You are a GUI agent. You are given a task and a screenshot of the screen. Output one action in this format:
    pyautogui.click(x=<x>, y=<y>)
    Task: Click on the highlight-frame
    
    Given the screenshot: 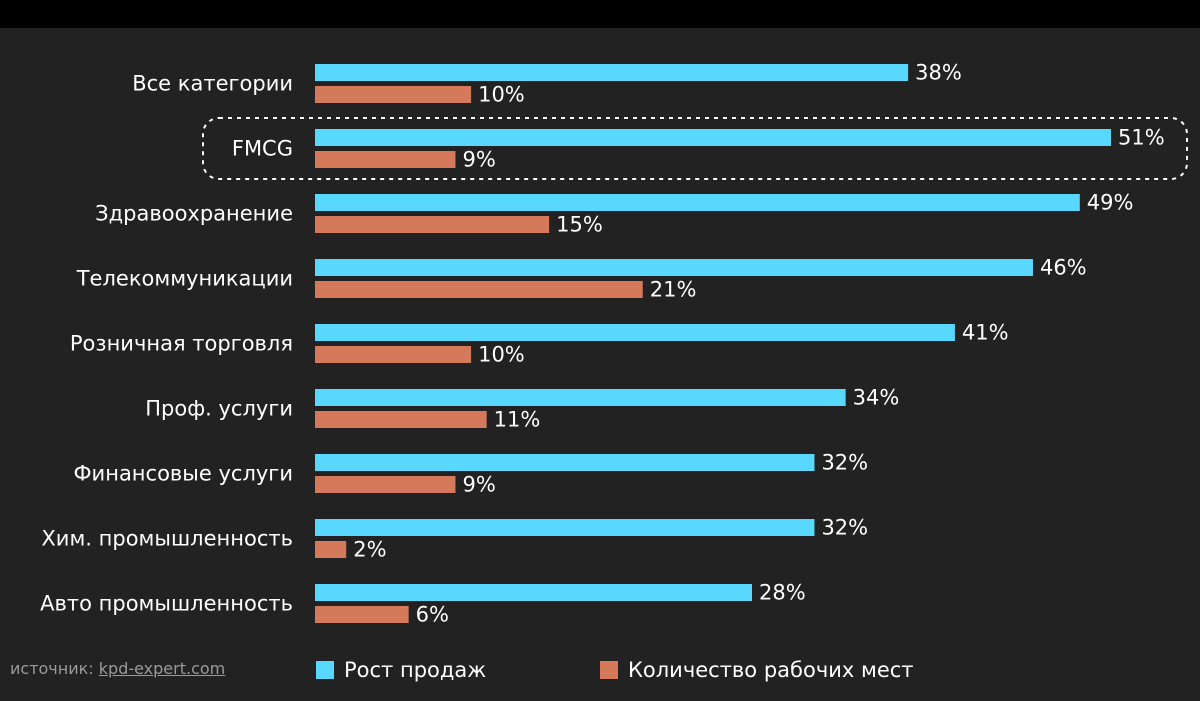 What is the action you would take?
    pyautogui.click(x=695, y=148)
    